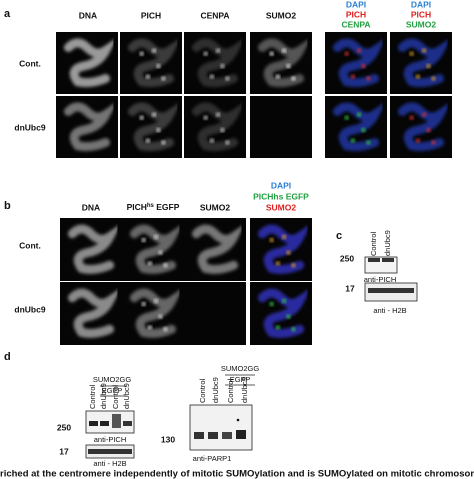  Describe the element at coordinates (214, 15) in the screenshot. I see `column-header: CENPA` at that location.